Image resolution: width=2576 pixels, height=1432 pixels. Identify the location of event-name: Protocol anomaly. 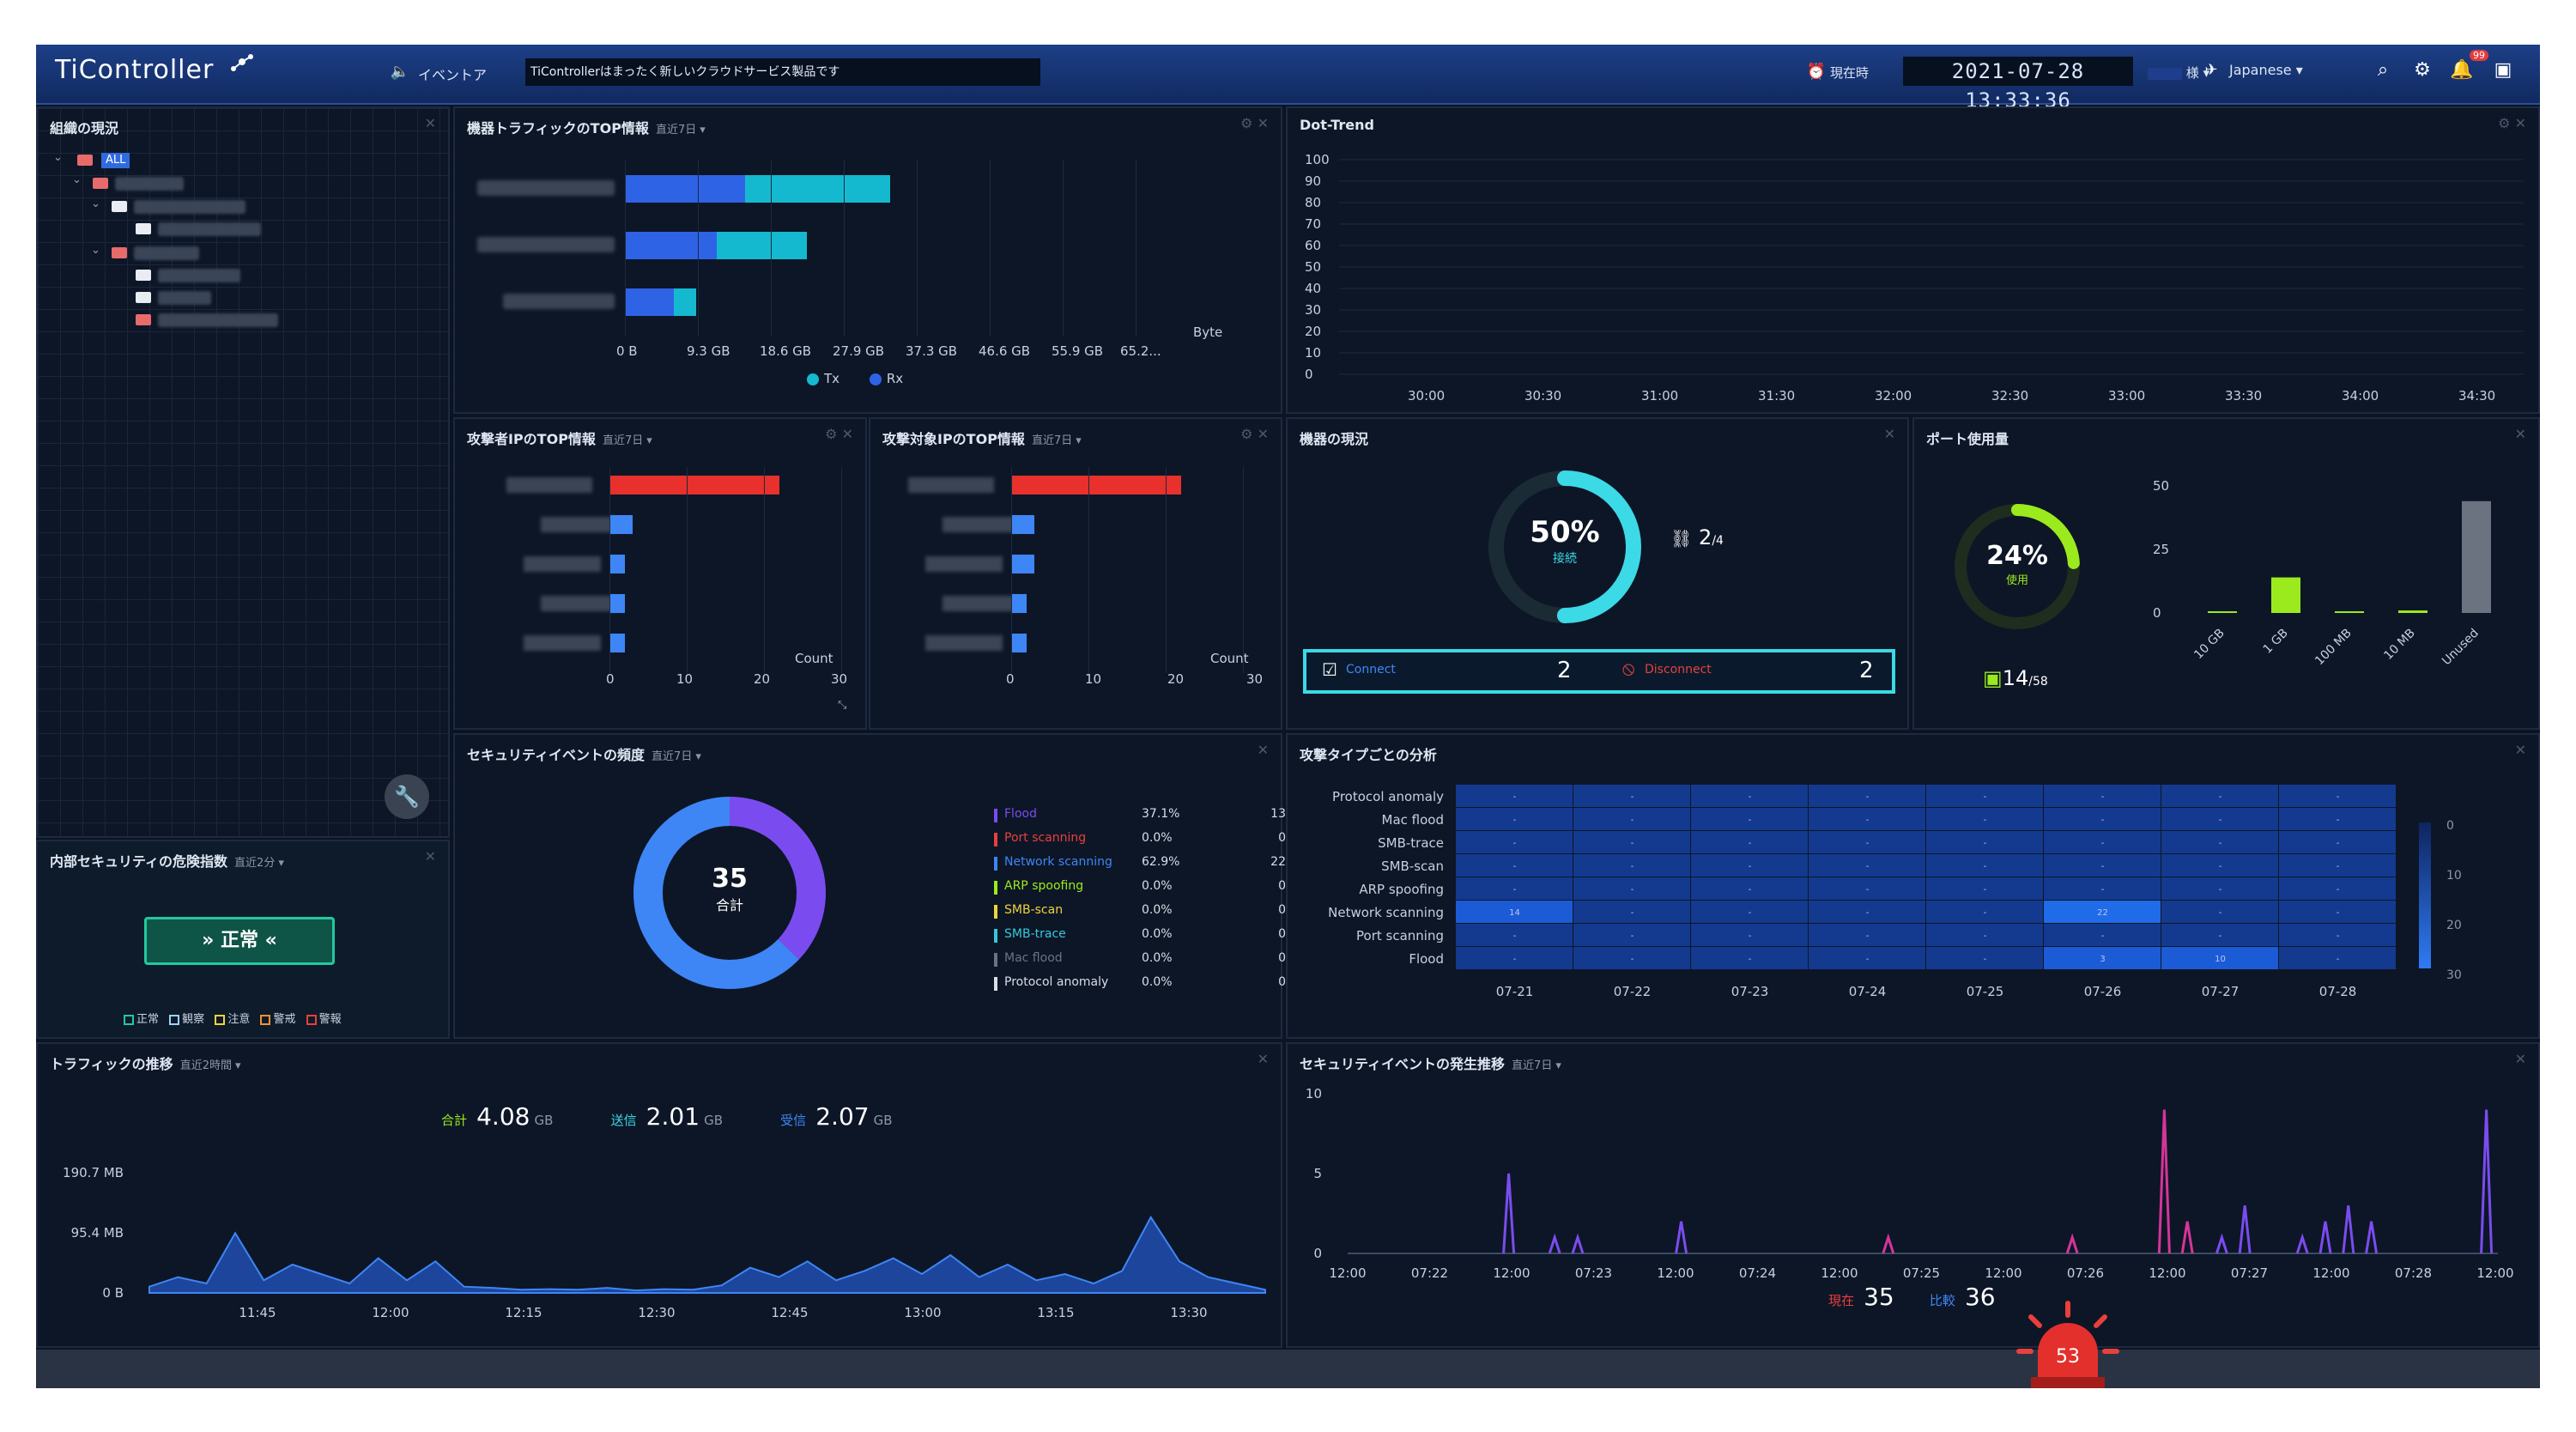
(1056, 982).